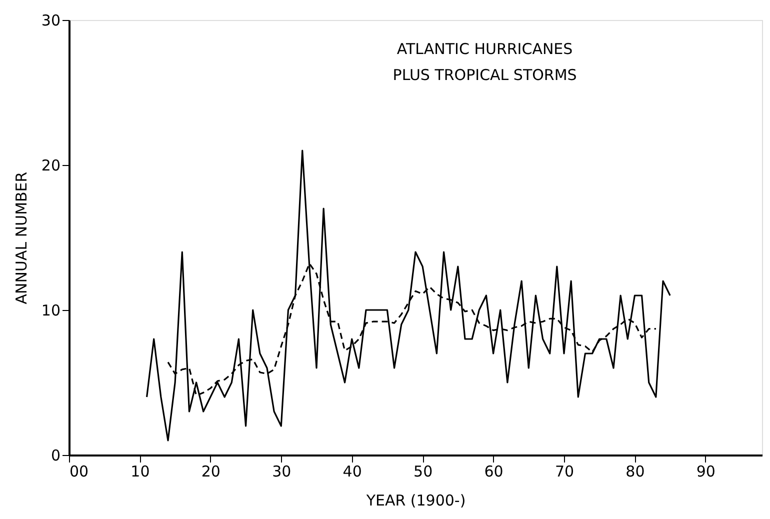 The height and width of the screenshot is (519, 770). What do you see at coordinates (55, 455) in the screenshot?
I see `y-tick-label: 0` at bounding box center [55, 455].